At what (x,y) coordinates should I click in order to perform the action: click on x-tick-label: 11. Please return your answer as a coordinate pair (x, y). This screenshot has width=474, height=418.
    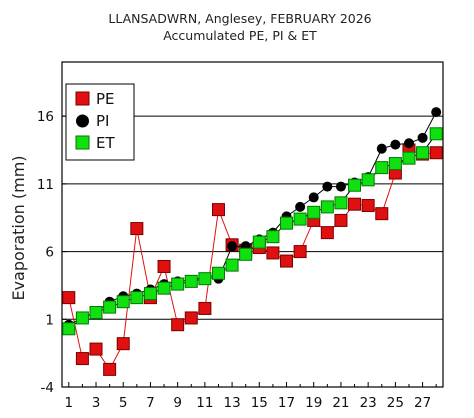
    Looking at the image, I should click on (204, 403).